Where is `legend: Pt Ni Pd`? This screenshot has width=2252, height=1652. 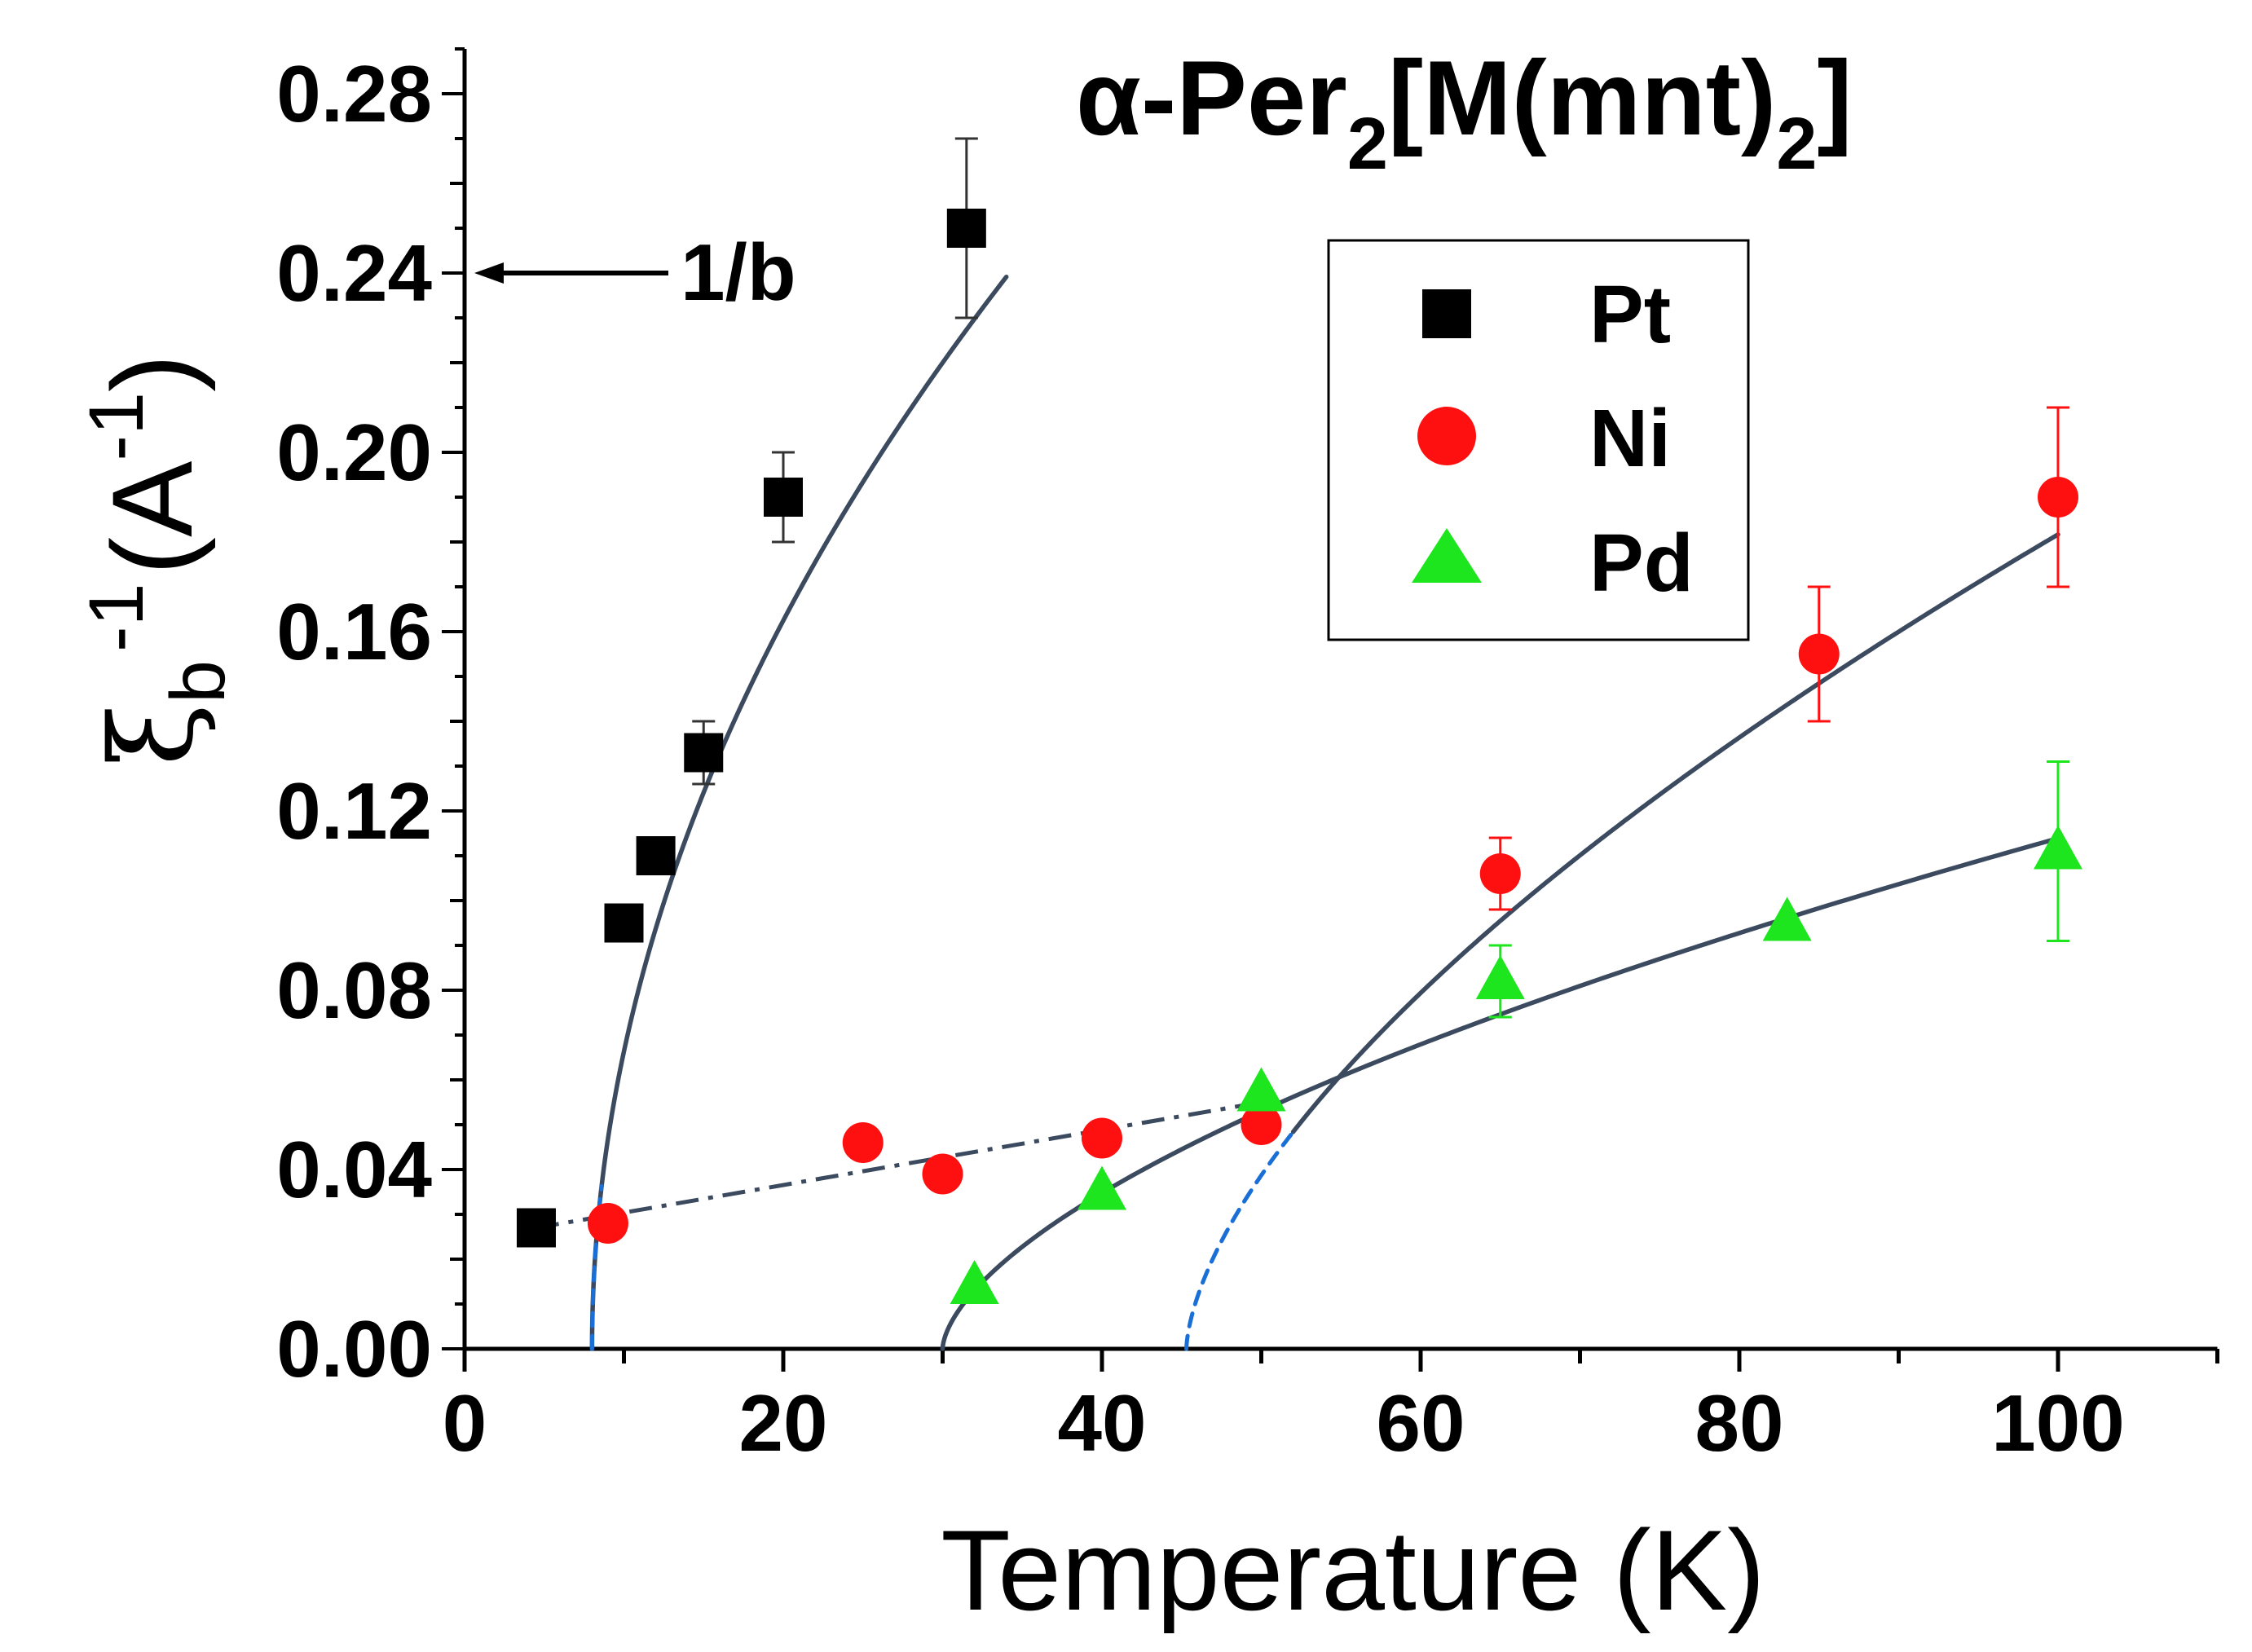 legend: Pt Ni Pd is located at coordinates (1538, 440).